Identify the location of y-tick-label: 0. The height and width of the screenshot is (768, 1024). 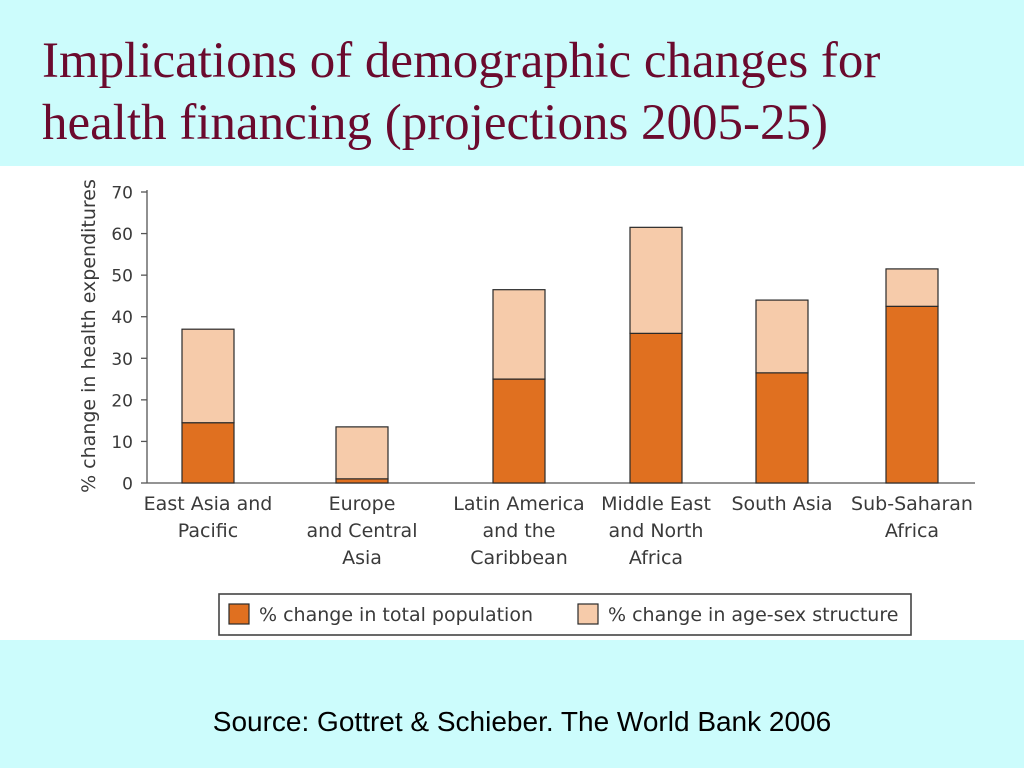
(127, 485).